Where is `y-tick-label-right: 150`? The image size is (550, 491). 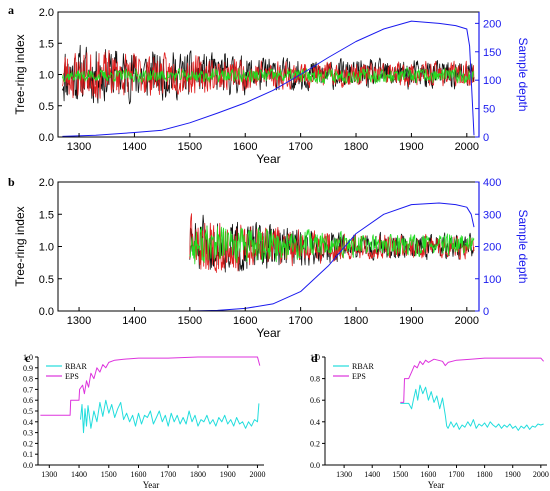 y-tick-label-right: 150 is located at coordinates (492, 53).